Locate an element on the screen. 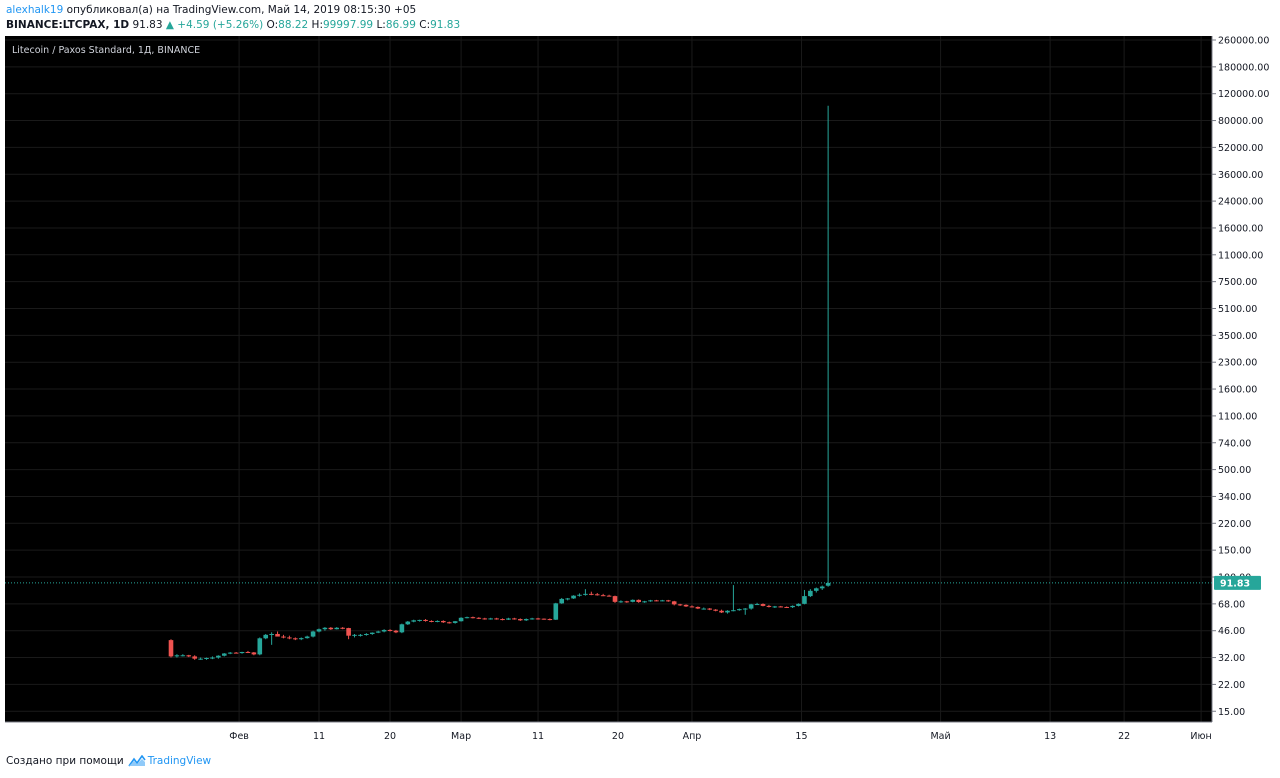  x-tick-label: Мар is located at coordinates (461, 736).